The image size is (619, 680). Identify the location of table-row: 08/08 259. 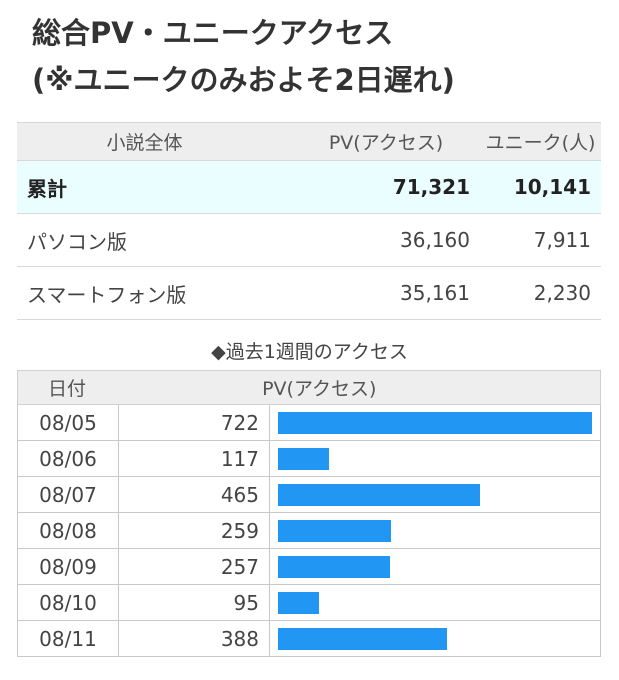
(309, 530).